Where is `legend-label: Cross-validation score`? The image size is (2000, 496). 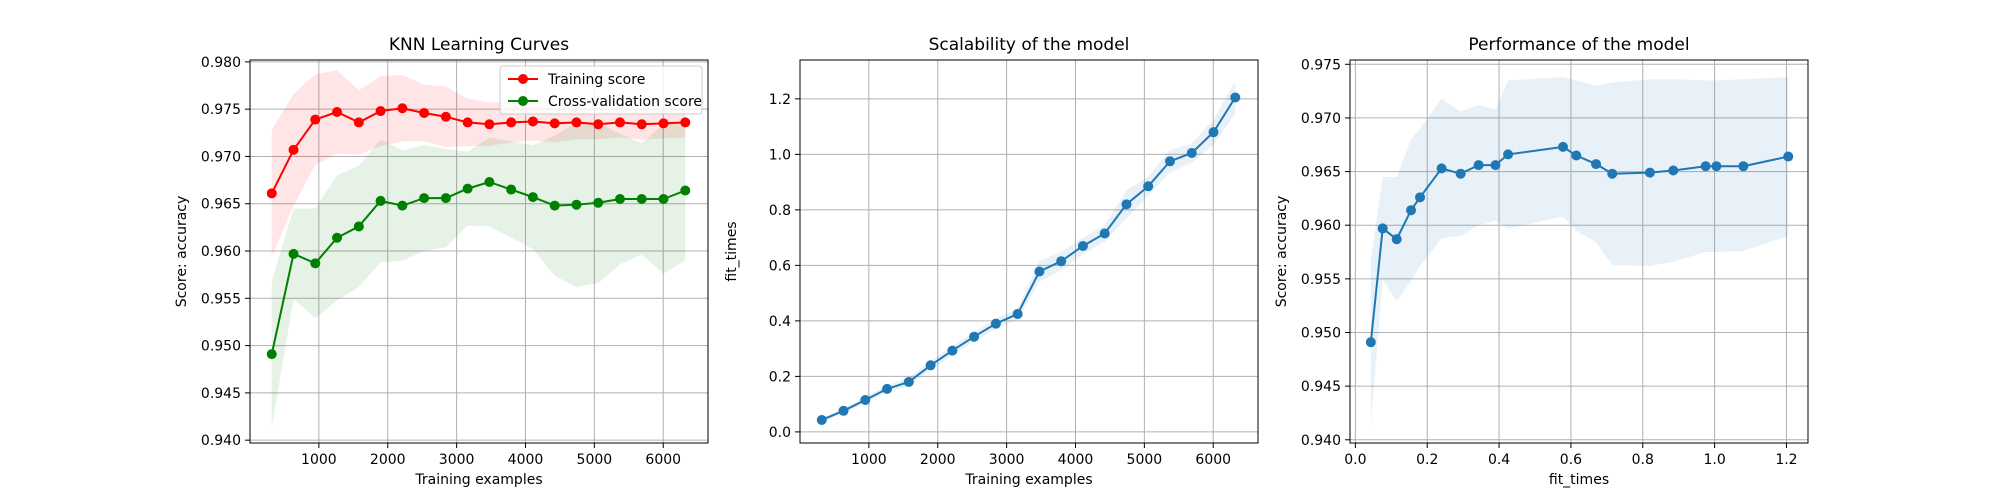
legend-label: Cross-validation score is located at coordinates (625, 102).